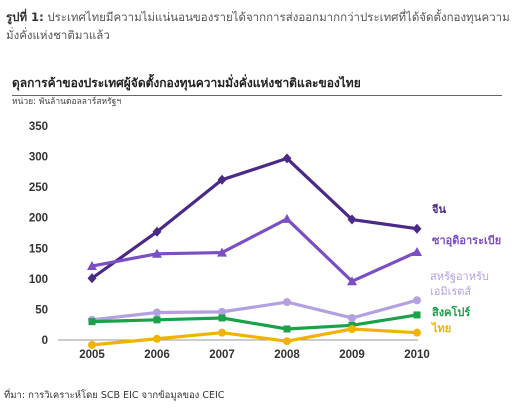 The image size is (520, 409). What do you see at coordinates (25, 17) in the screenshot?
I see `figure-number: รูปที่ 1:` at bounding box center [25, 17].